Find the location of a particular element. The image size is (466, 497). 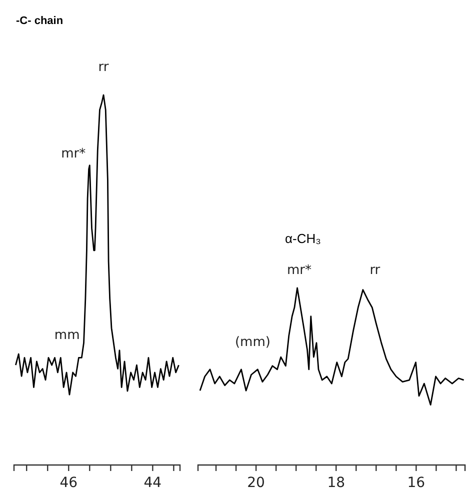

x-tick-label: 46 is located at coordinates (69, 482).